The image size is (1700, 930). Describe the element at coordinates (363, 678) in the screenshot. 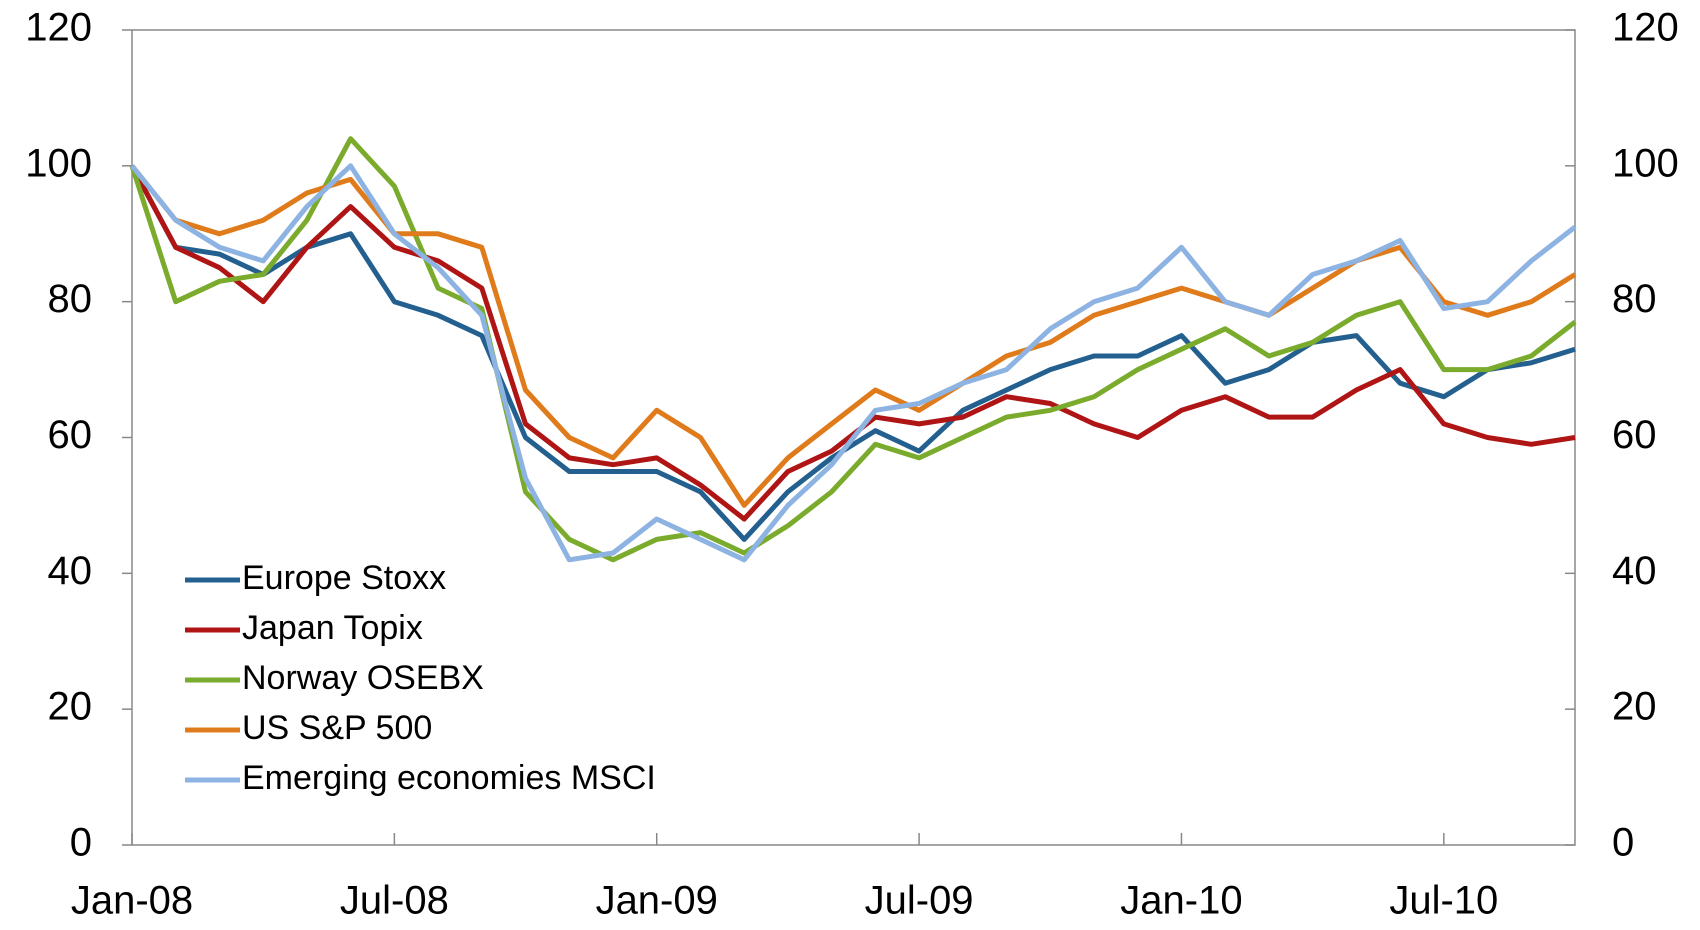

I see `legend-label: Norway OSEBX` at that location.